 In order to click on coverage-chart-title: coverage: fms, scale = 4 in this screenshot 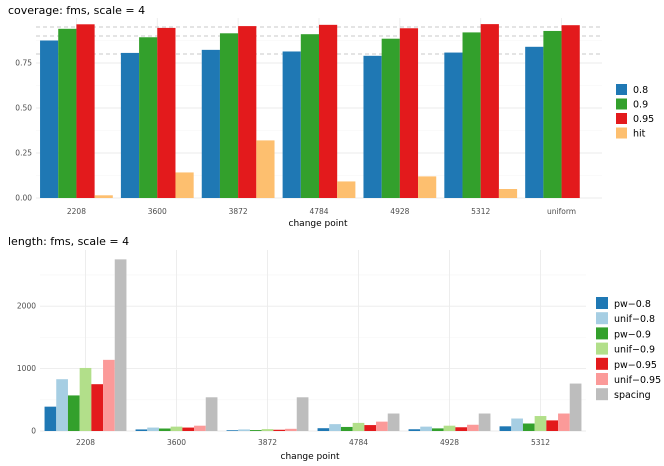, I will do `click(76, 10)`.